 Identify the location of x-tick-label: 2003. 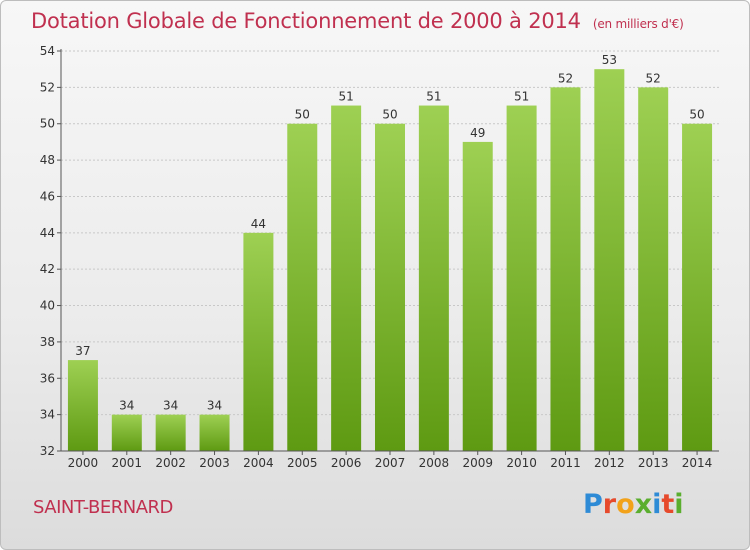
(214, 463).